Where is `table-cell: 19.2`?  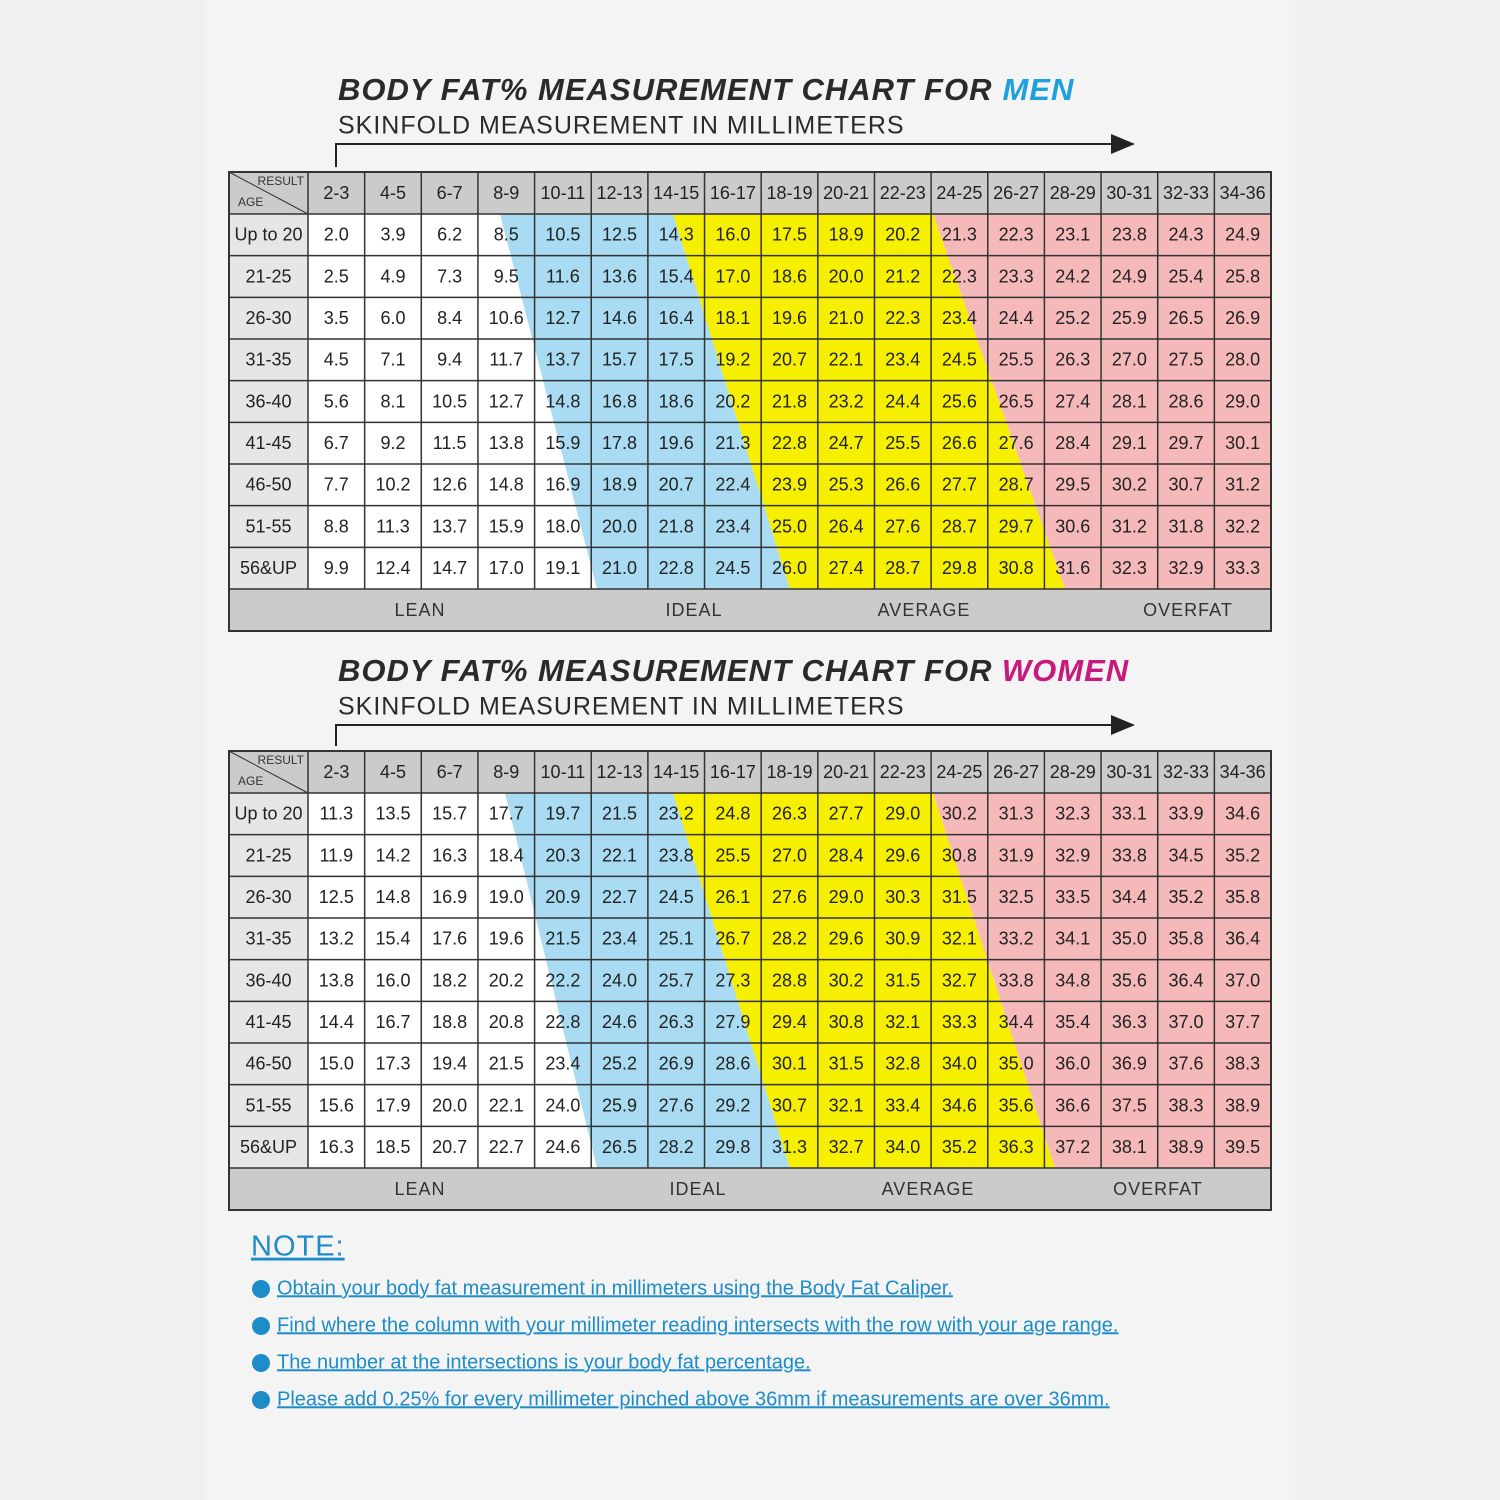
table-cell: 19.2 is located at coordinates (732, 360).